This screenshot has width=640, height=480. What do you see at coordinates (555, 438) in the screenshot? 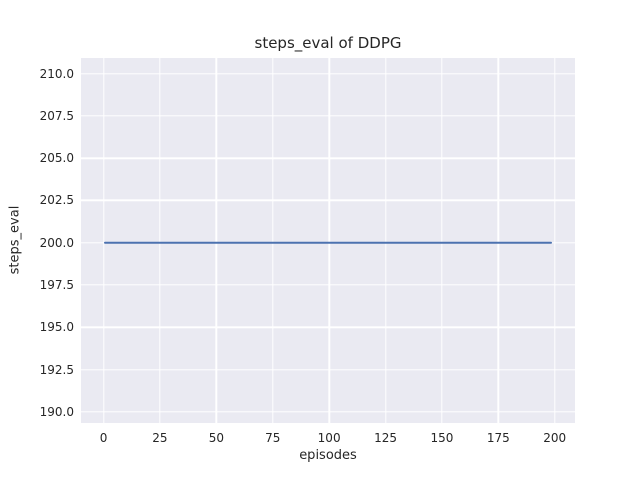
I see `x-tick-label-200: 200` at bounding box center [555, 438].